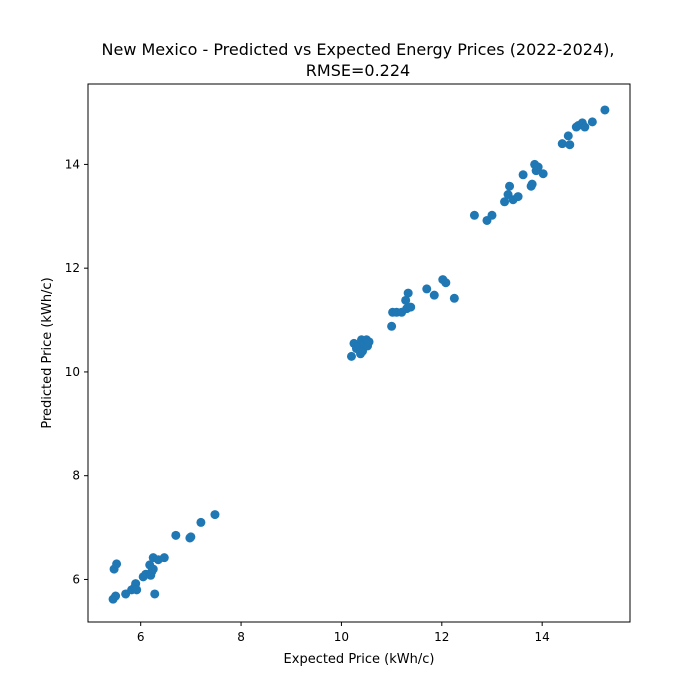 This screenshot has height=700, width=700. Describe the element at coordinates (76, 476) in the screenshot. I see `y-tick-label: 8` at that location.